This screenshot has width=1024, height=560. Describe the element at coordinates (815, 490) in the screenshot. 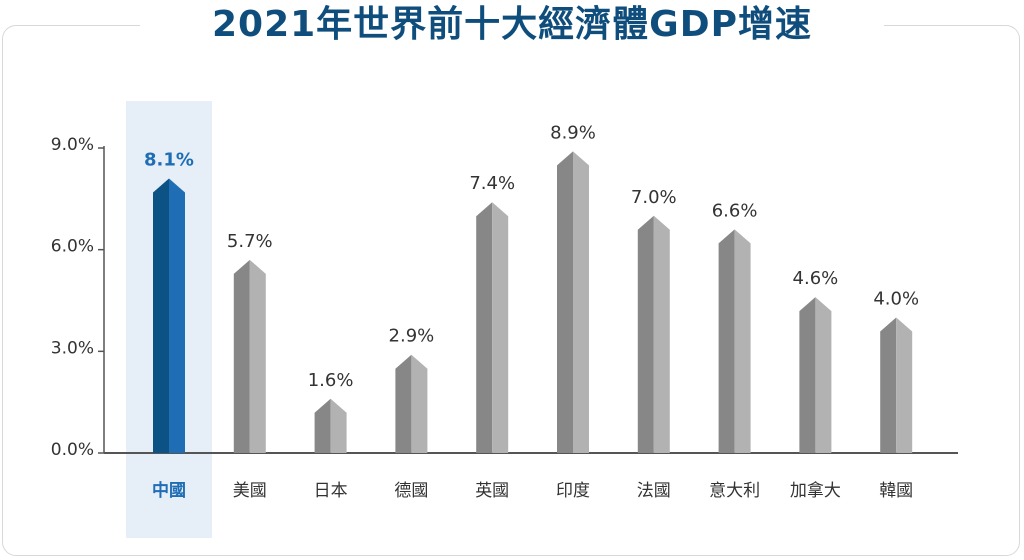

I see `category-label: 加拿大` at that location.